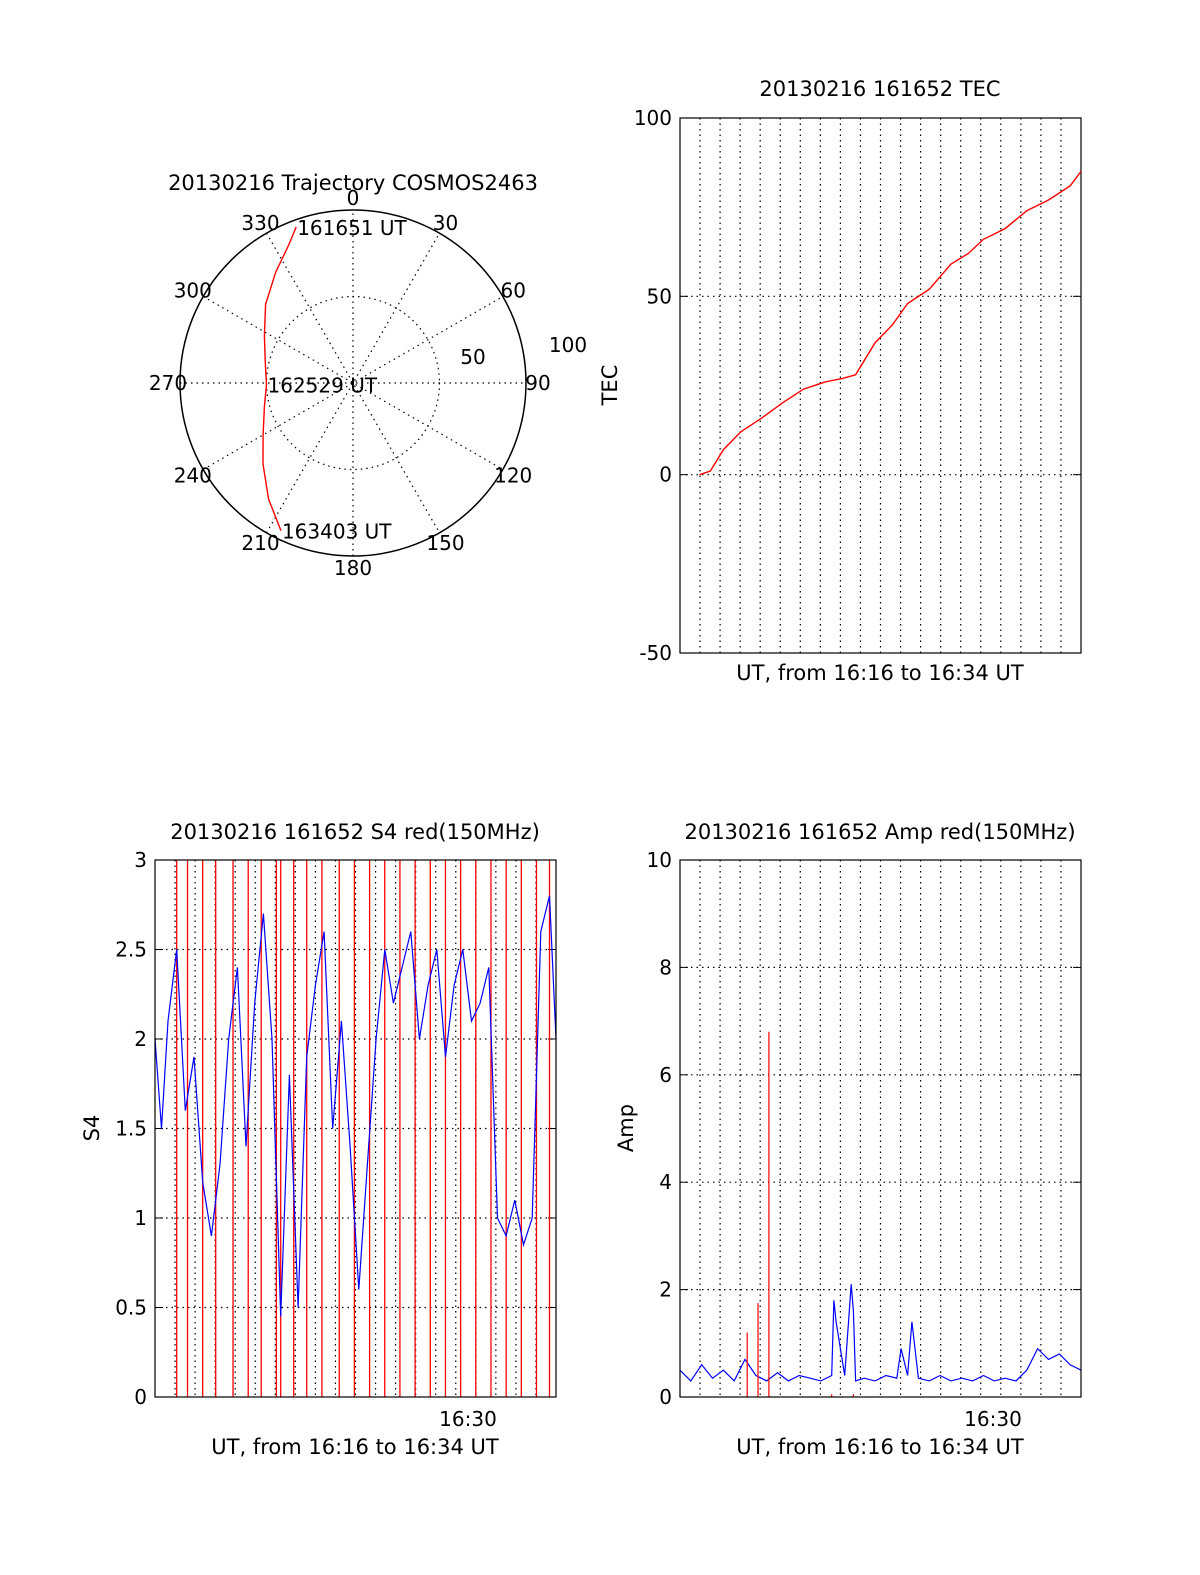  I want to click on polar-radial-label: 100, so click(568, 345).